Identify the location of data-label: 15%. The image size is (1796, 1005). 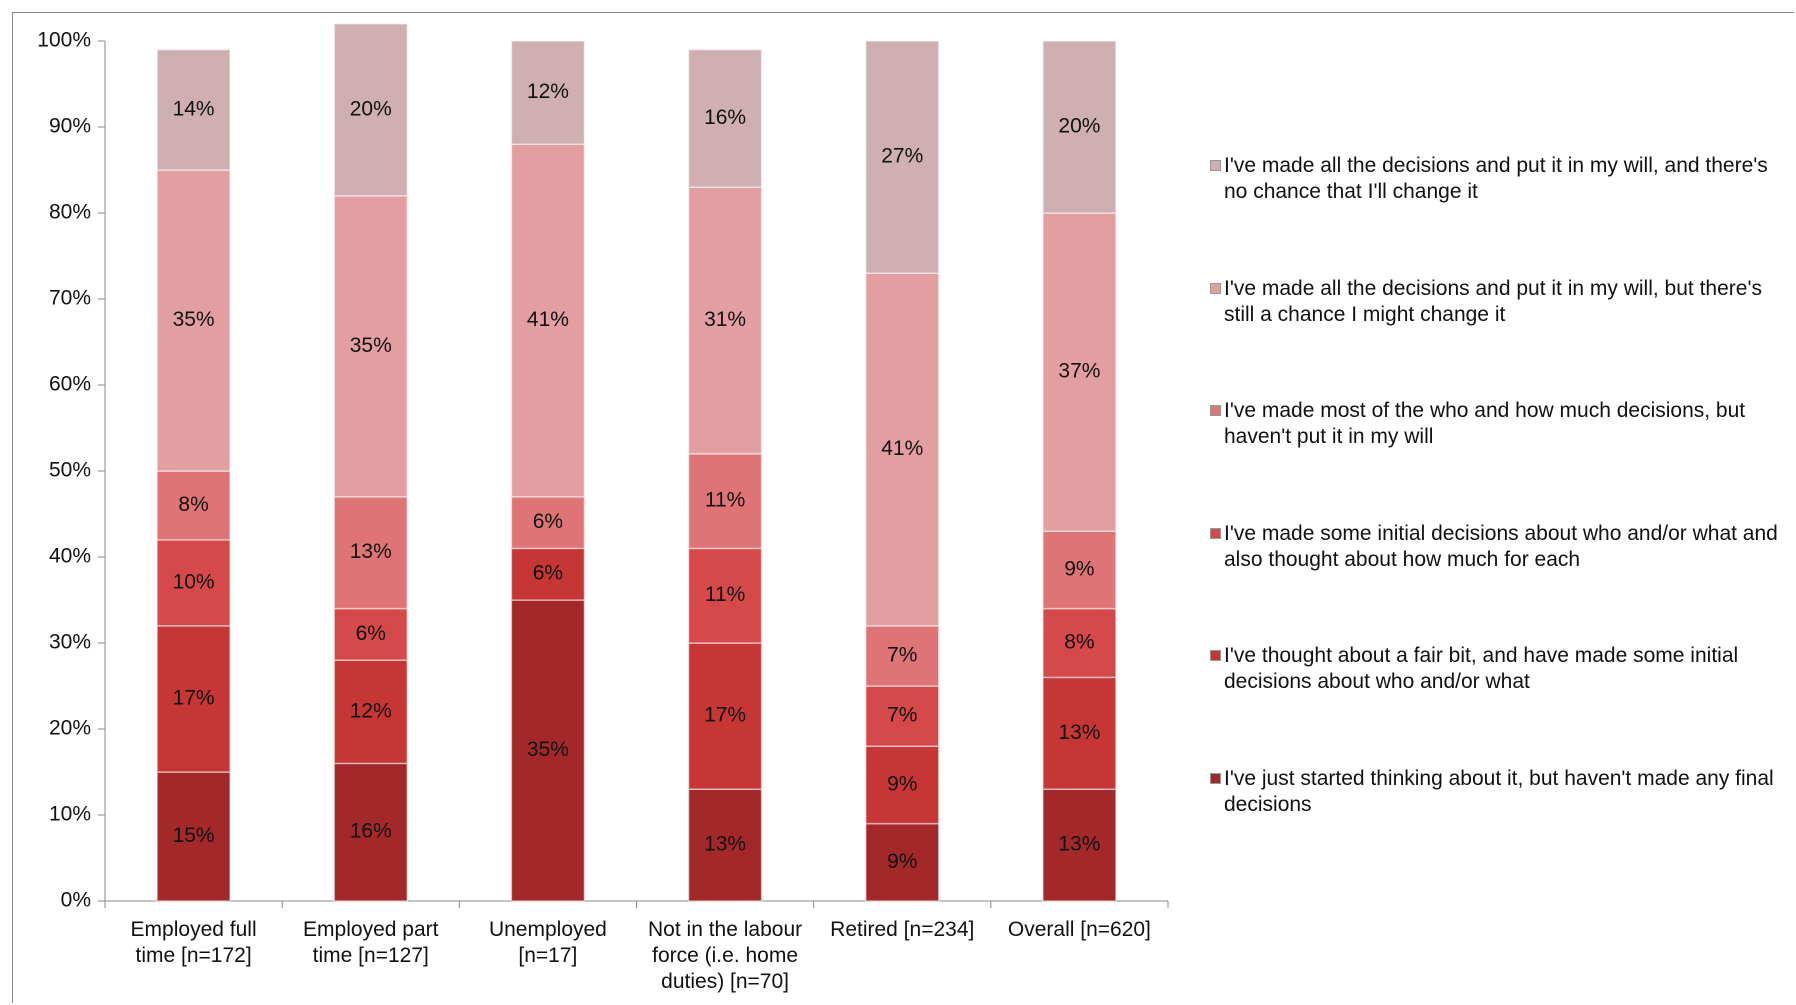
(194, 835).